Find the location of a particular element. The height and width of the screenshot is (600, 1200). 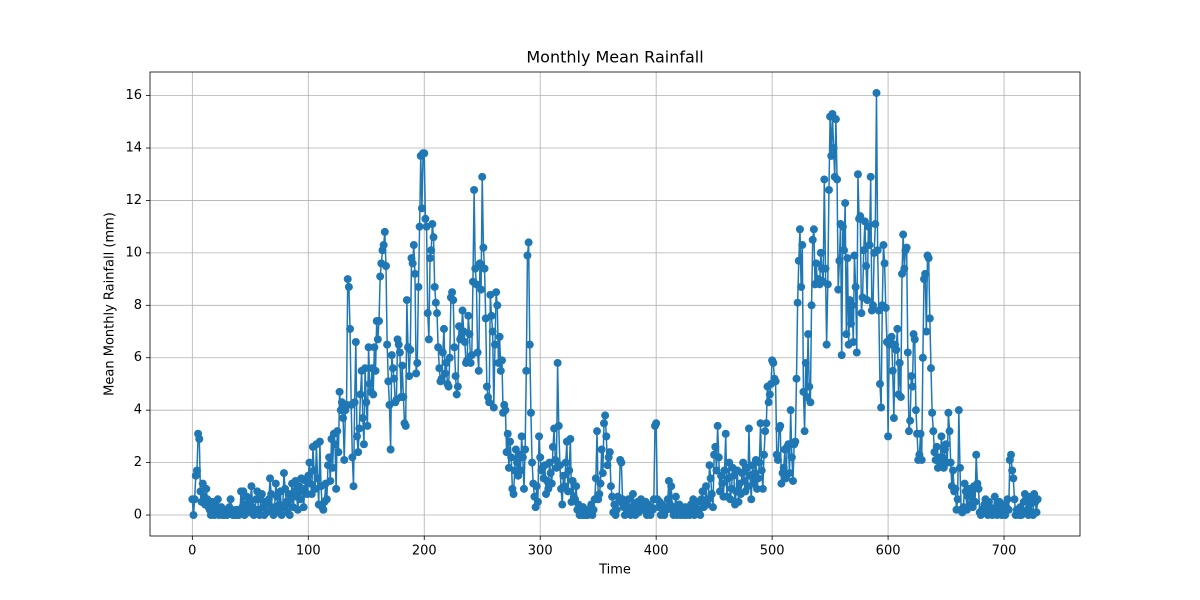

y-tick-label: 12 is located at coordinates (133, 200).